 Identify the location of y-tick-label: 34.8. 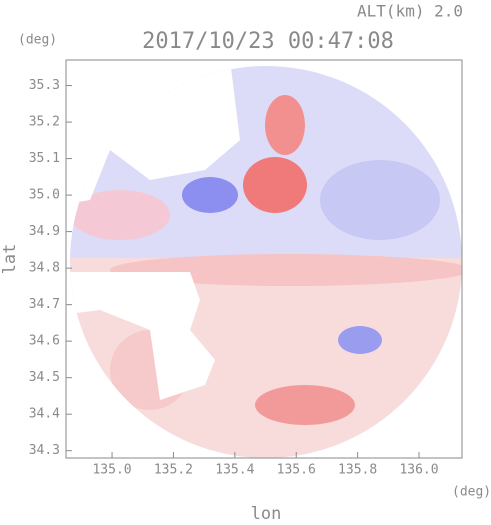
(44, 268).